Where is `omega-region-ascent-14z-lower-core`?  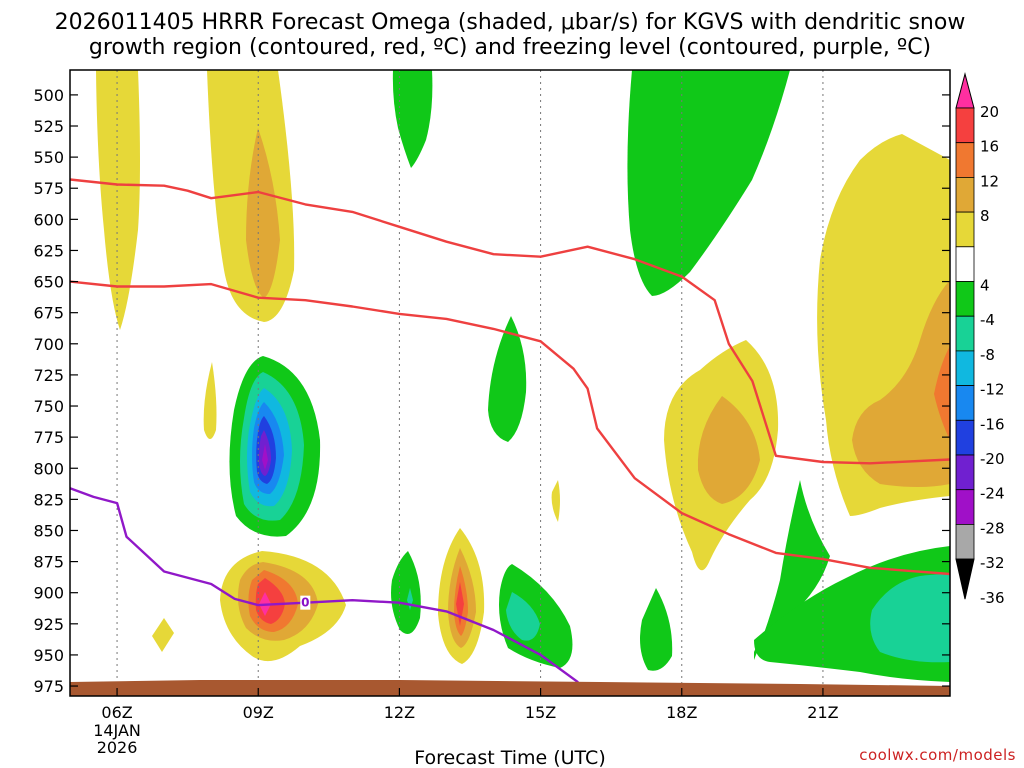
omega-region-ascent-14z-lower-core is located at coordinates (523, 616).